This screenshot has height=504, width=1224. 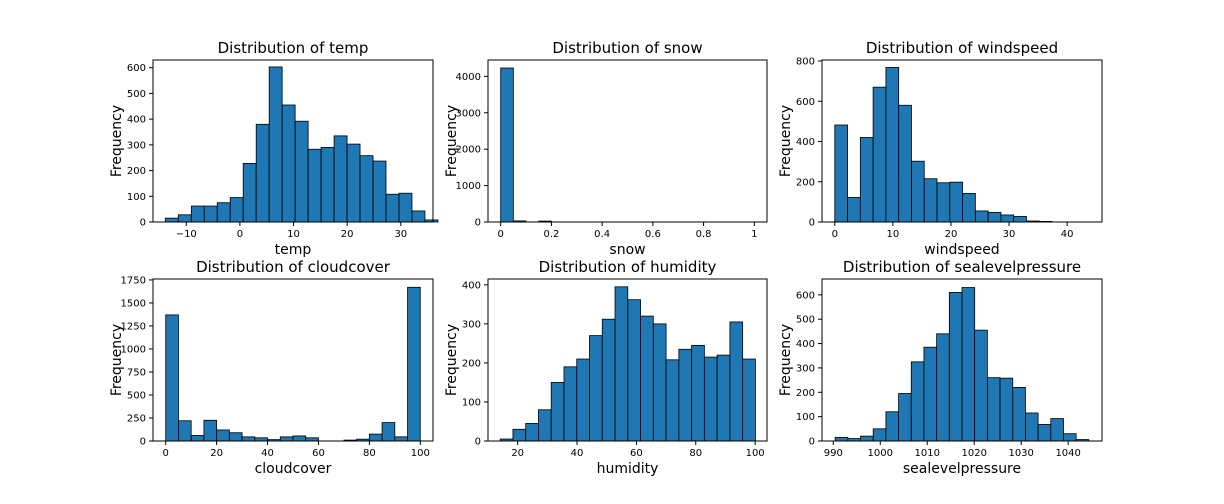 I want to click on y-tick-label: 1000, so click(x=133, y=349).